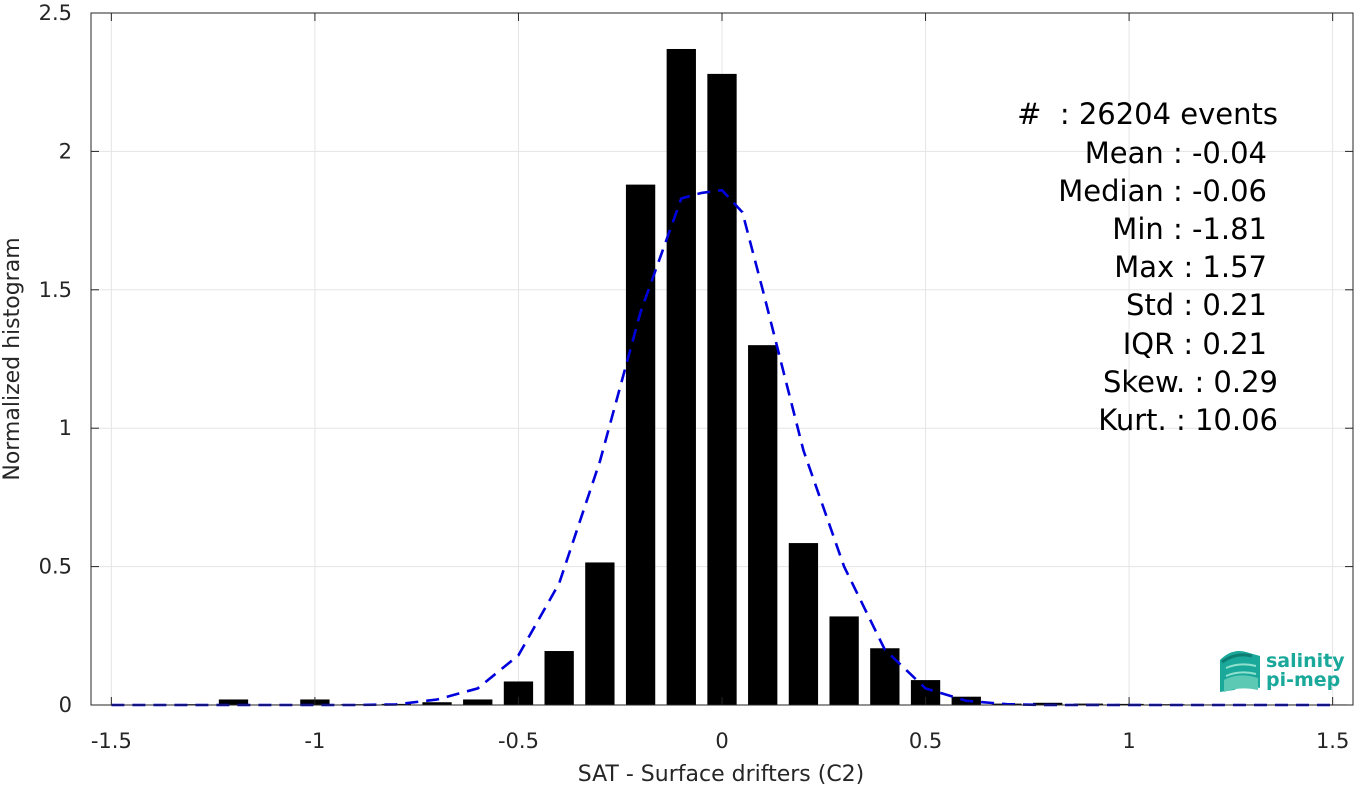 This screenshot has width=1367, height=785. What do you see at coordinates (55, 567) in the screenshot?
I see `y-tick-label: 0.5` at bounding box center [55, 567].